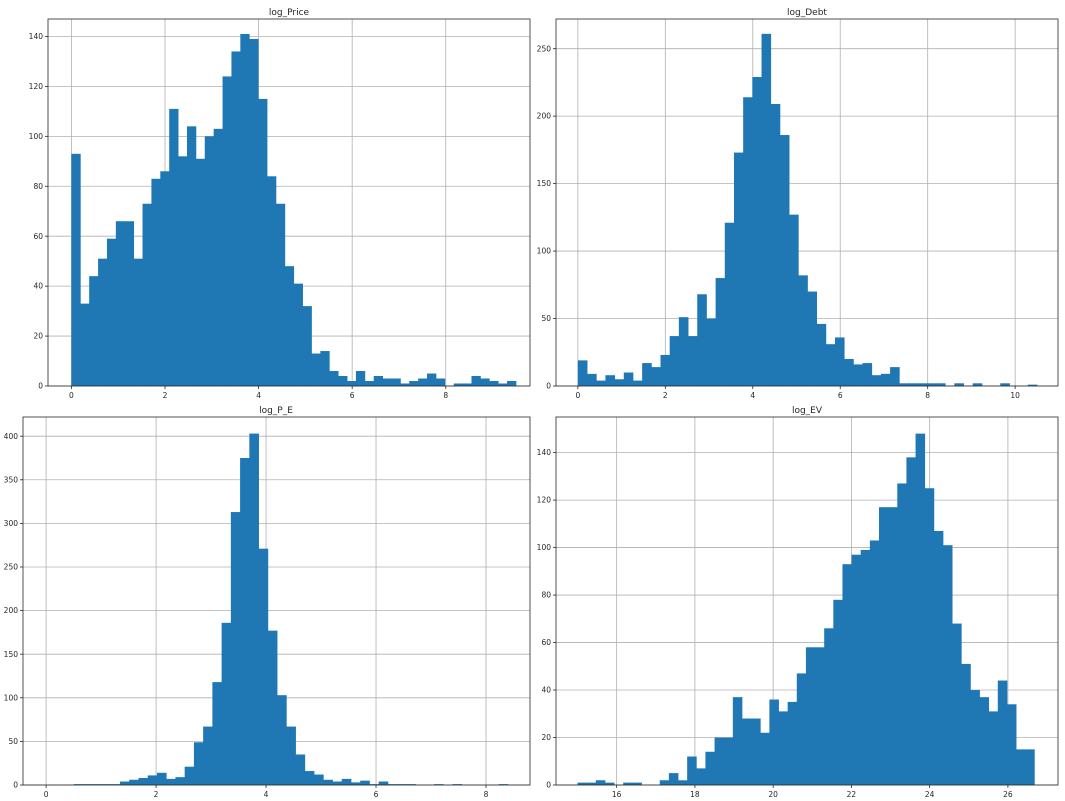 This screenshot has width=1065, height=801. Describe the element at coordinates (773, 794) in the screenshot. I see `x-tick-label: 20` at that location.